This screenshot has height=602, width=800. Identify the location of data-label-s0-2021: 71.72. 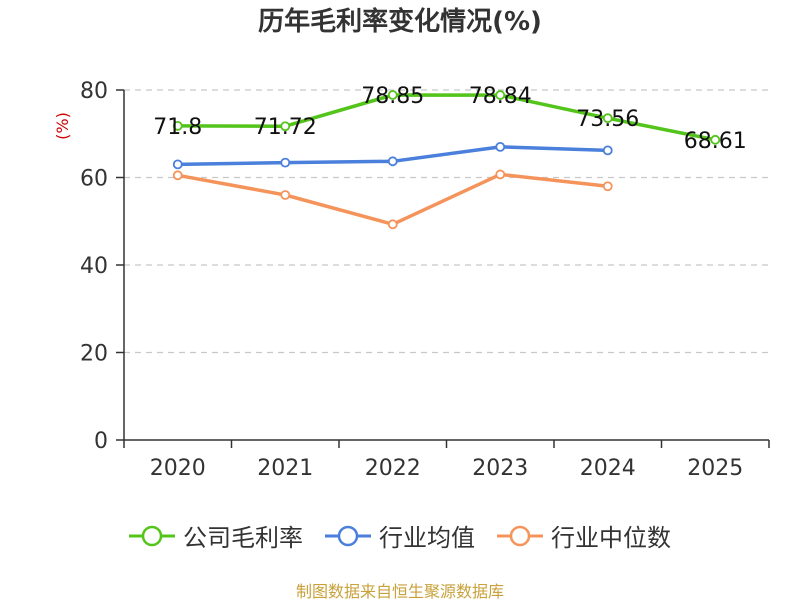
(285, 127).